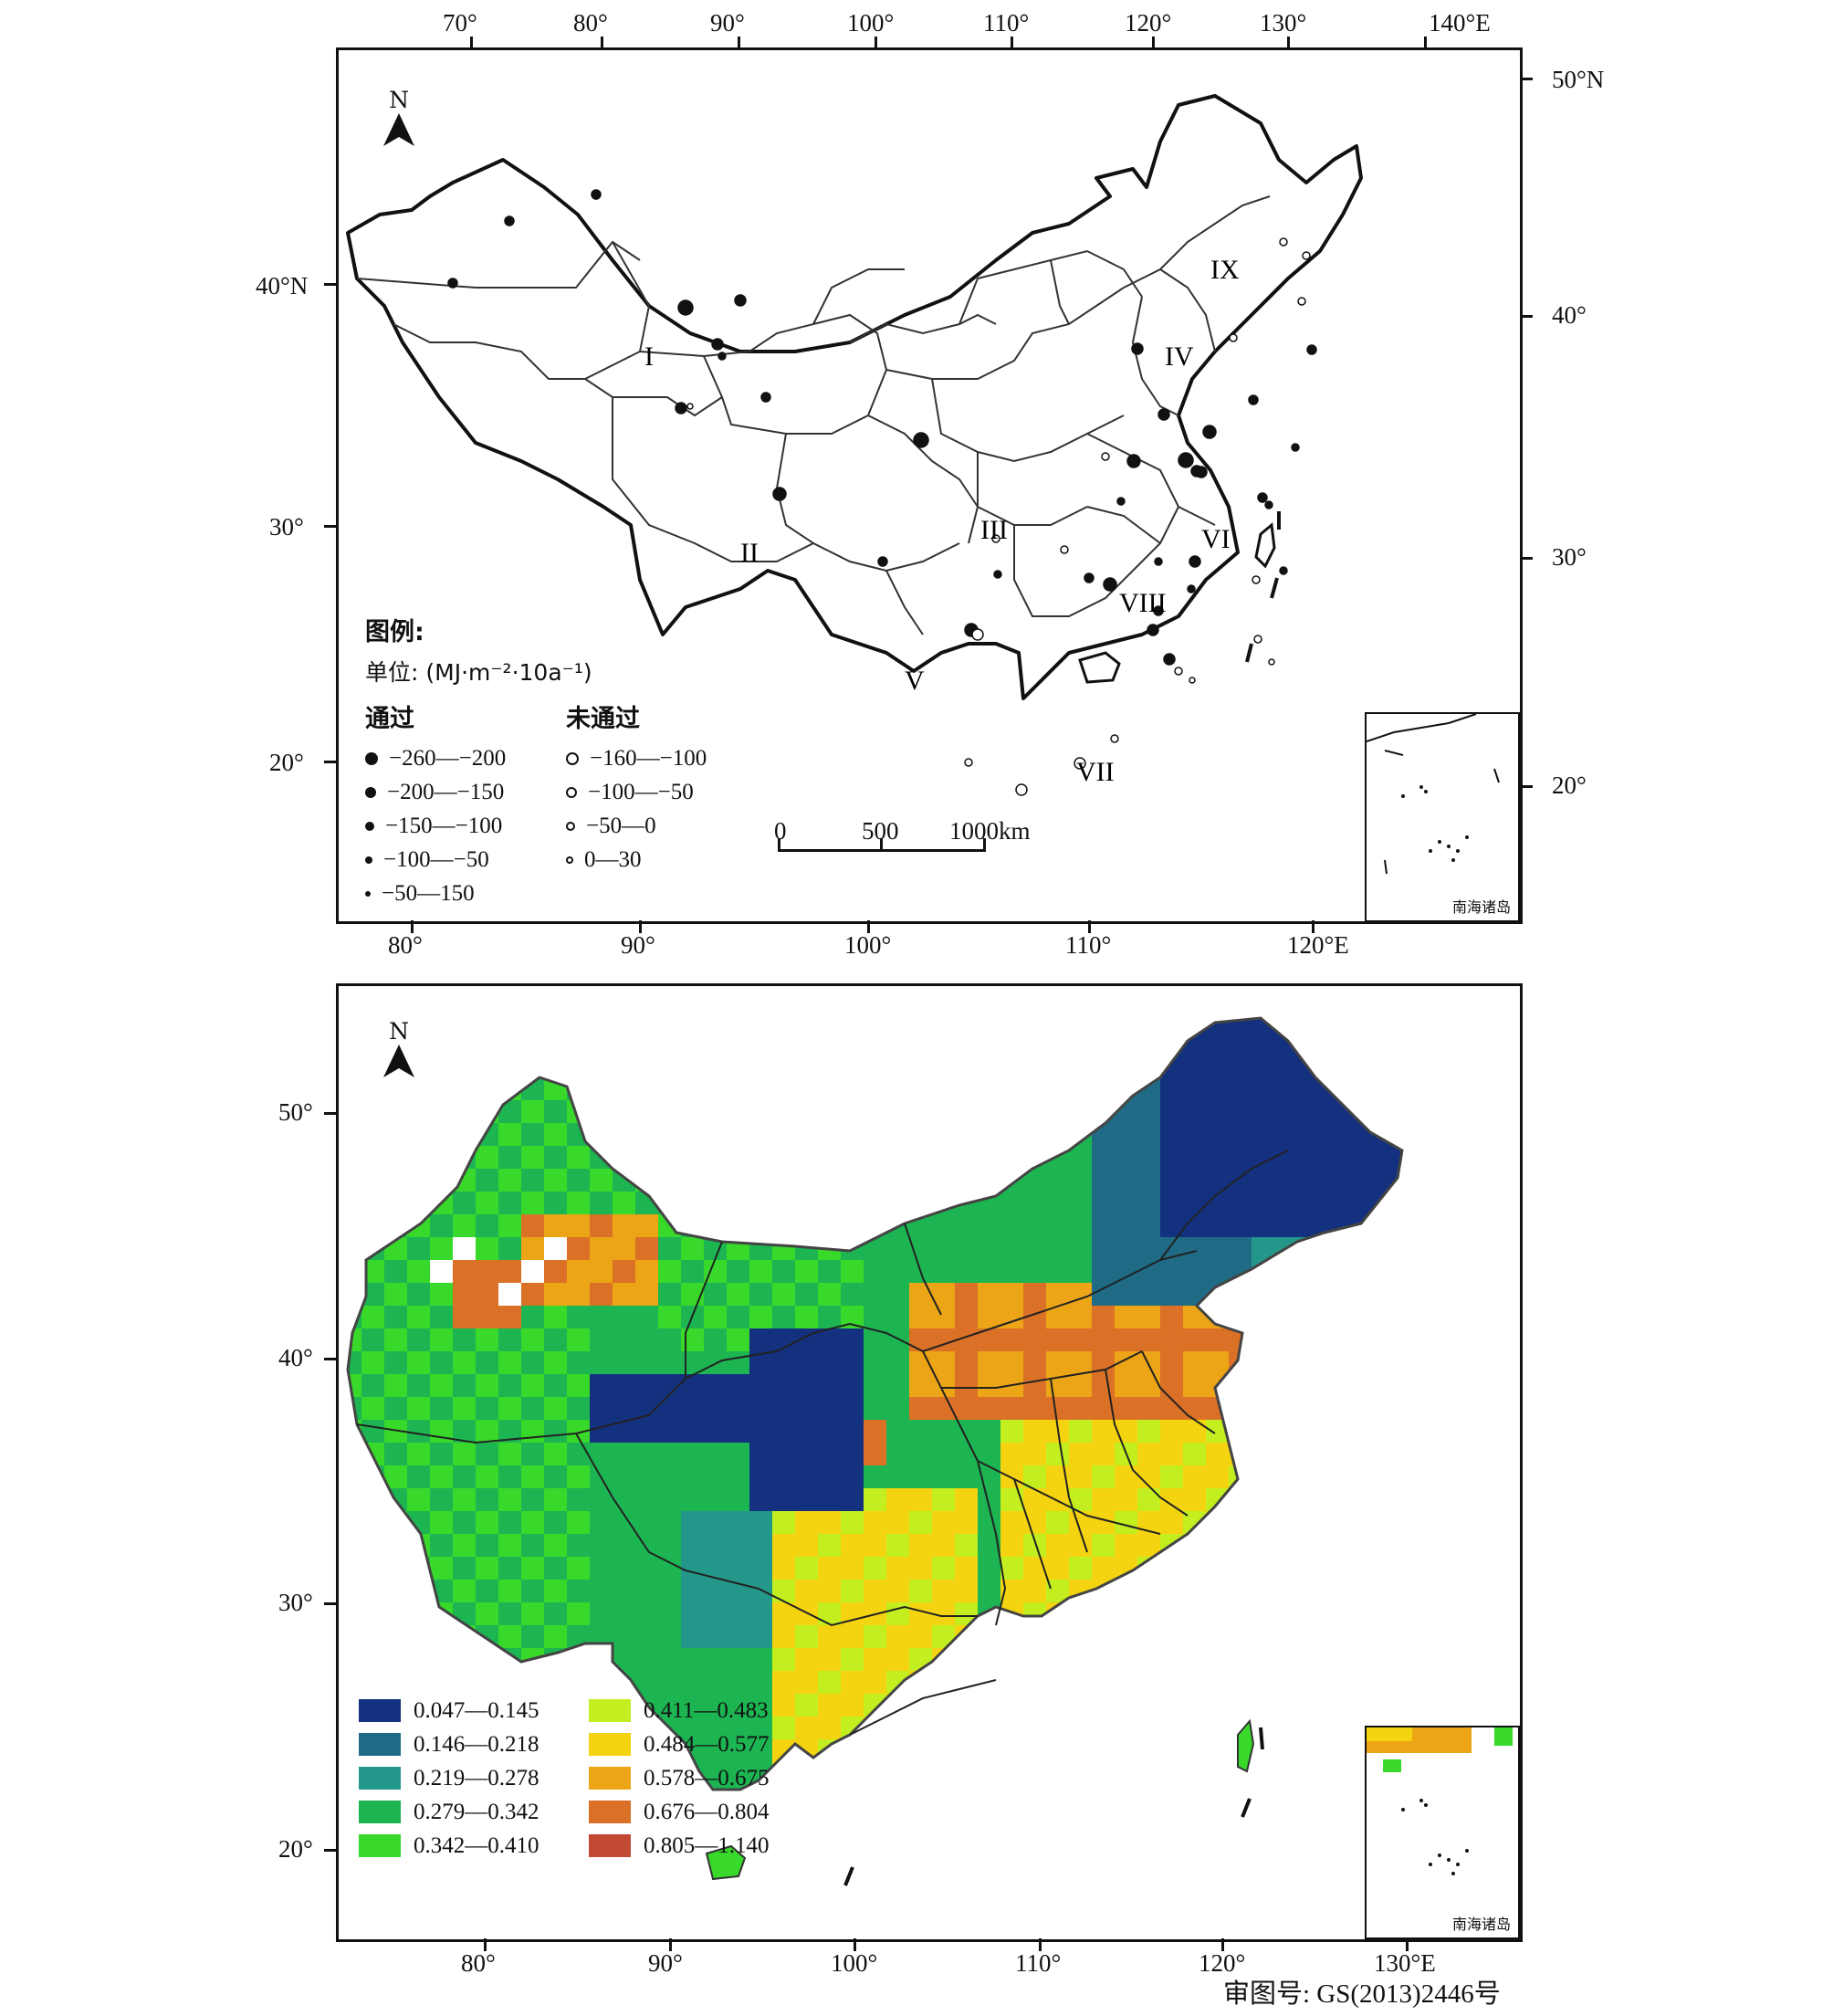  I want to click on top-axis-tick, so click(1288, 43).